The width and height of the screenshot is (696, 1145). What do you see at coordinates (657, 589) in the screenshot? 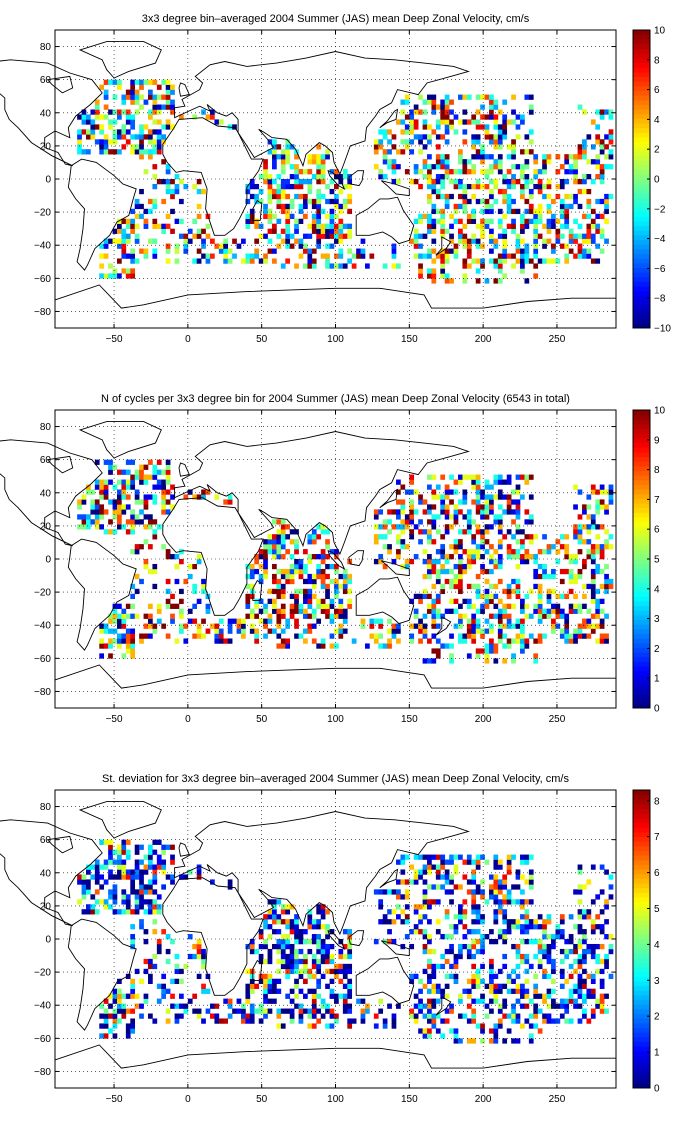
I see `colorbar-tick-label: 4` at bounding box center [657, 589].